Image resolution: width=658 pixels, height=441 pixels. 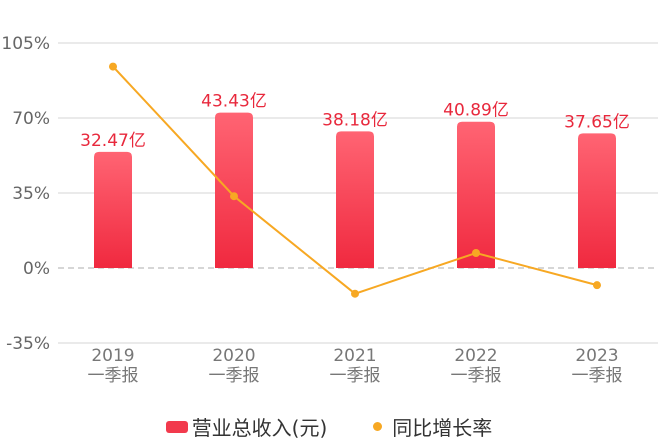 What do you see at coordinates (378, 426) in the screenshot?
I see `dot-swatch-icon` at bounding box center [378, 426].